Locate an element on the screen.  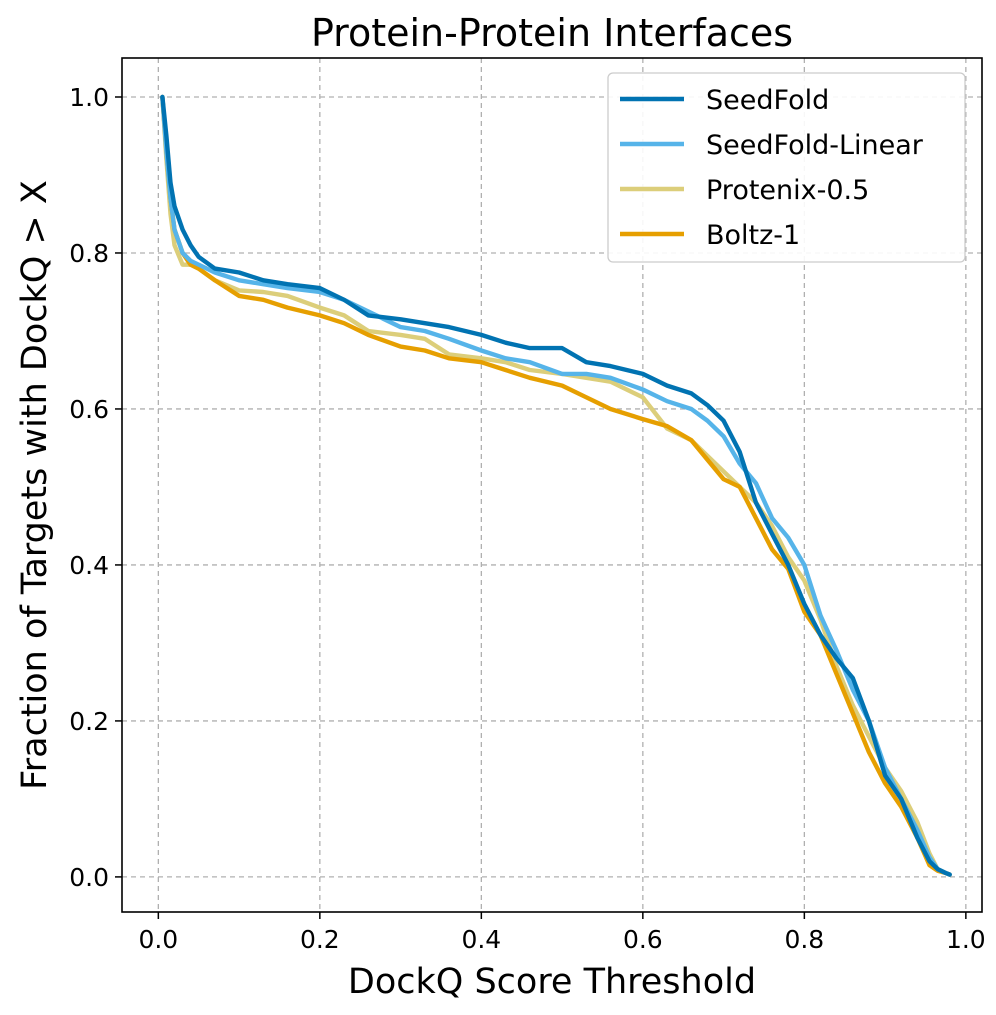
y-tick-label: 0.8 is located at coordinates (89, 253).